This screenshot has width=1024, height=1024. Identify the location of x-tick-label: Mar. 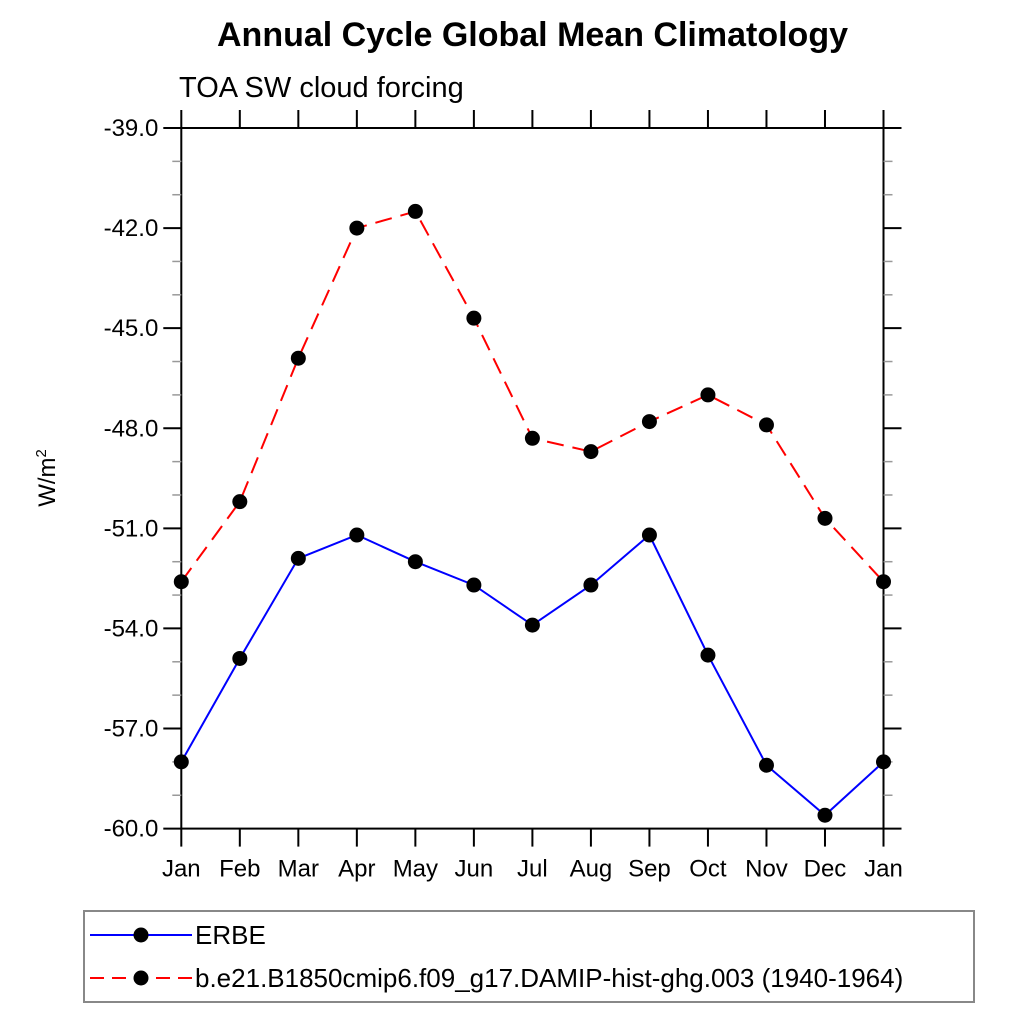
(298, 869).